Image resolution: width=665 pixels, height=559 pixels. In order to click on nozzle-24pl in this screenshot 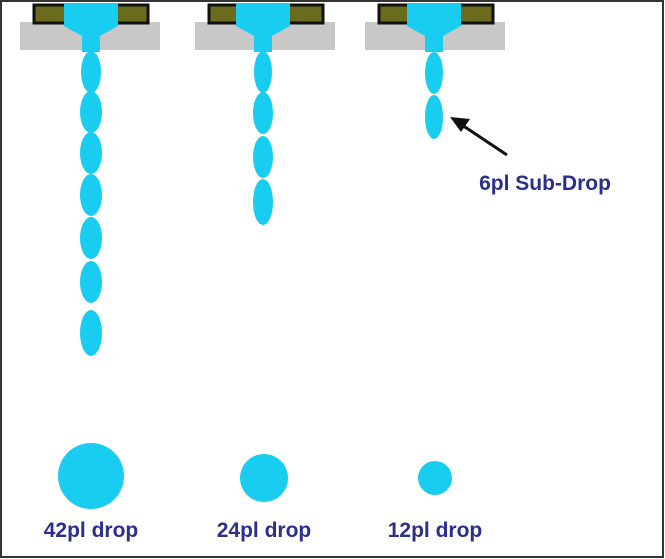, I will do `click(265, 114)`.